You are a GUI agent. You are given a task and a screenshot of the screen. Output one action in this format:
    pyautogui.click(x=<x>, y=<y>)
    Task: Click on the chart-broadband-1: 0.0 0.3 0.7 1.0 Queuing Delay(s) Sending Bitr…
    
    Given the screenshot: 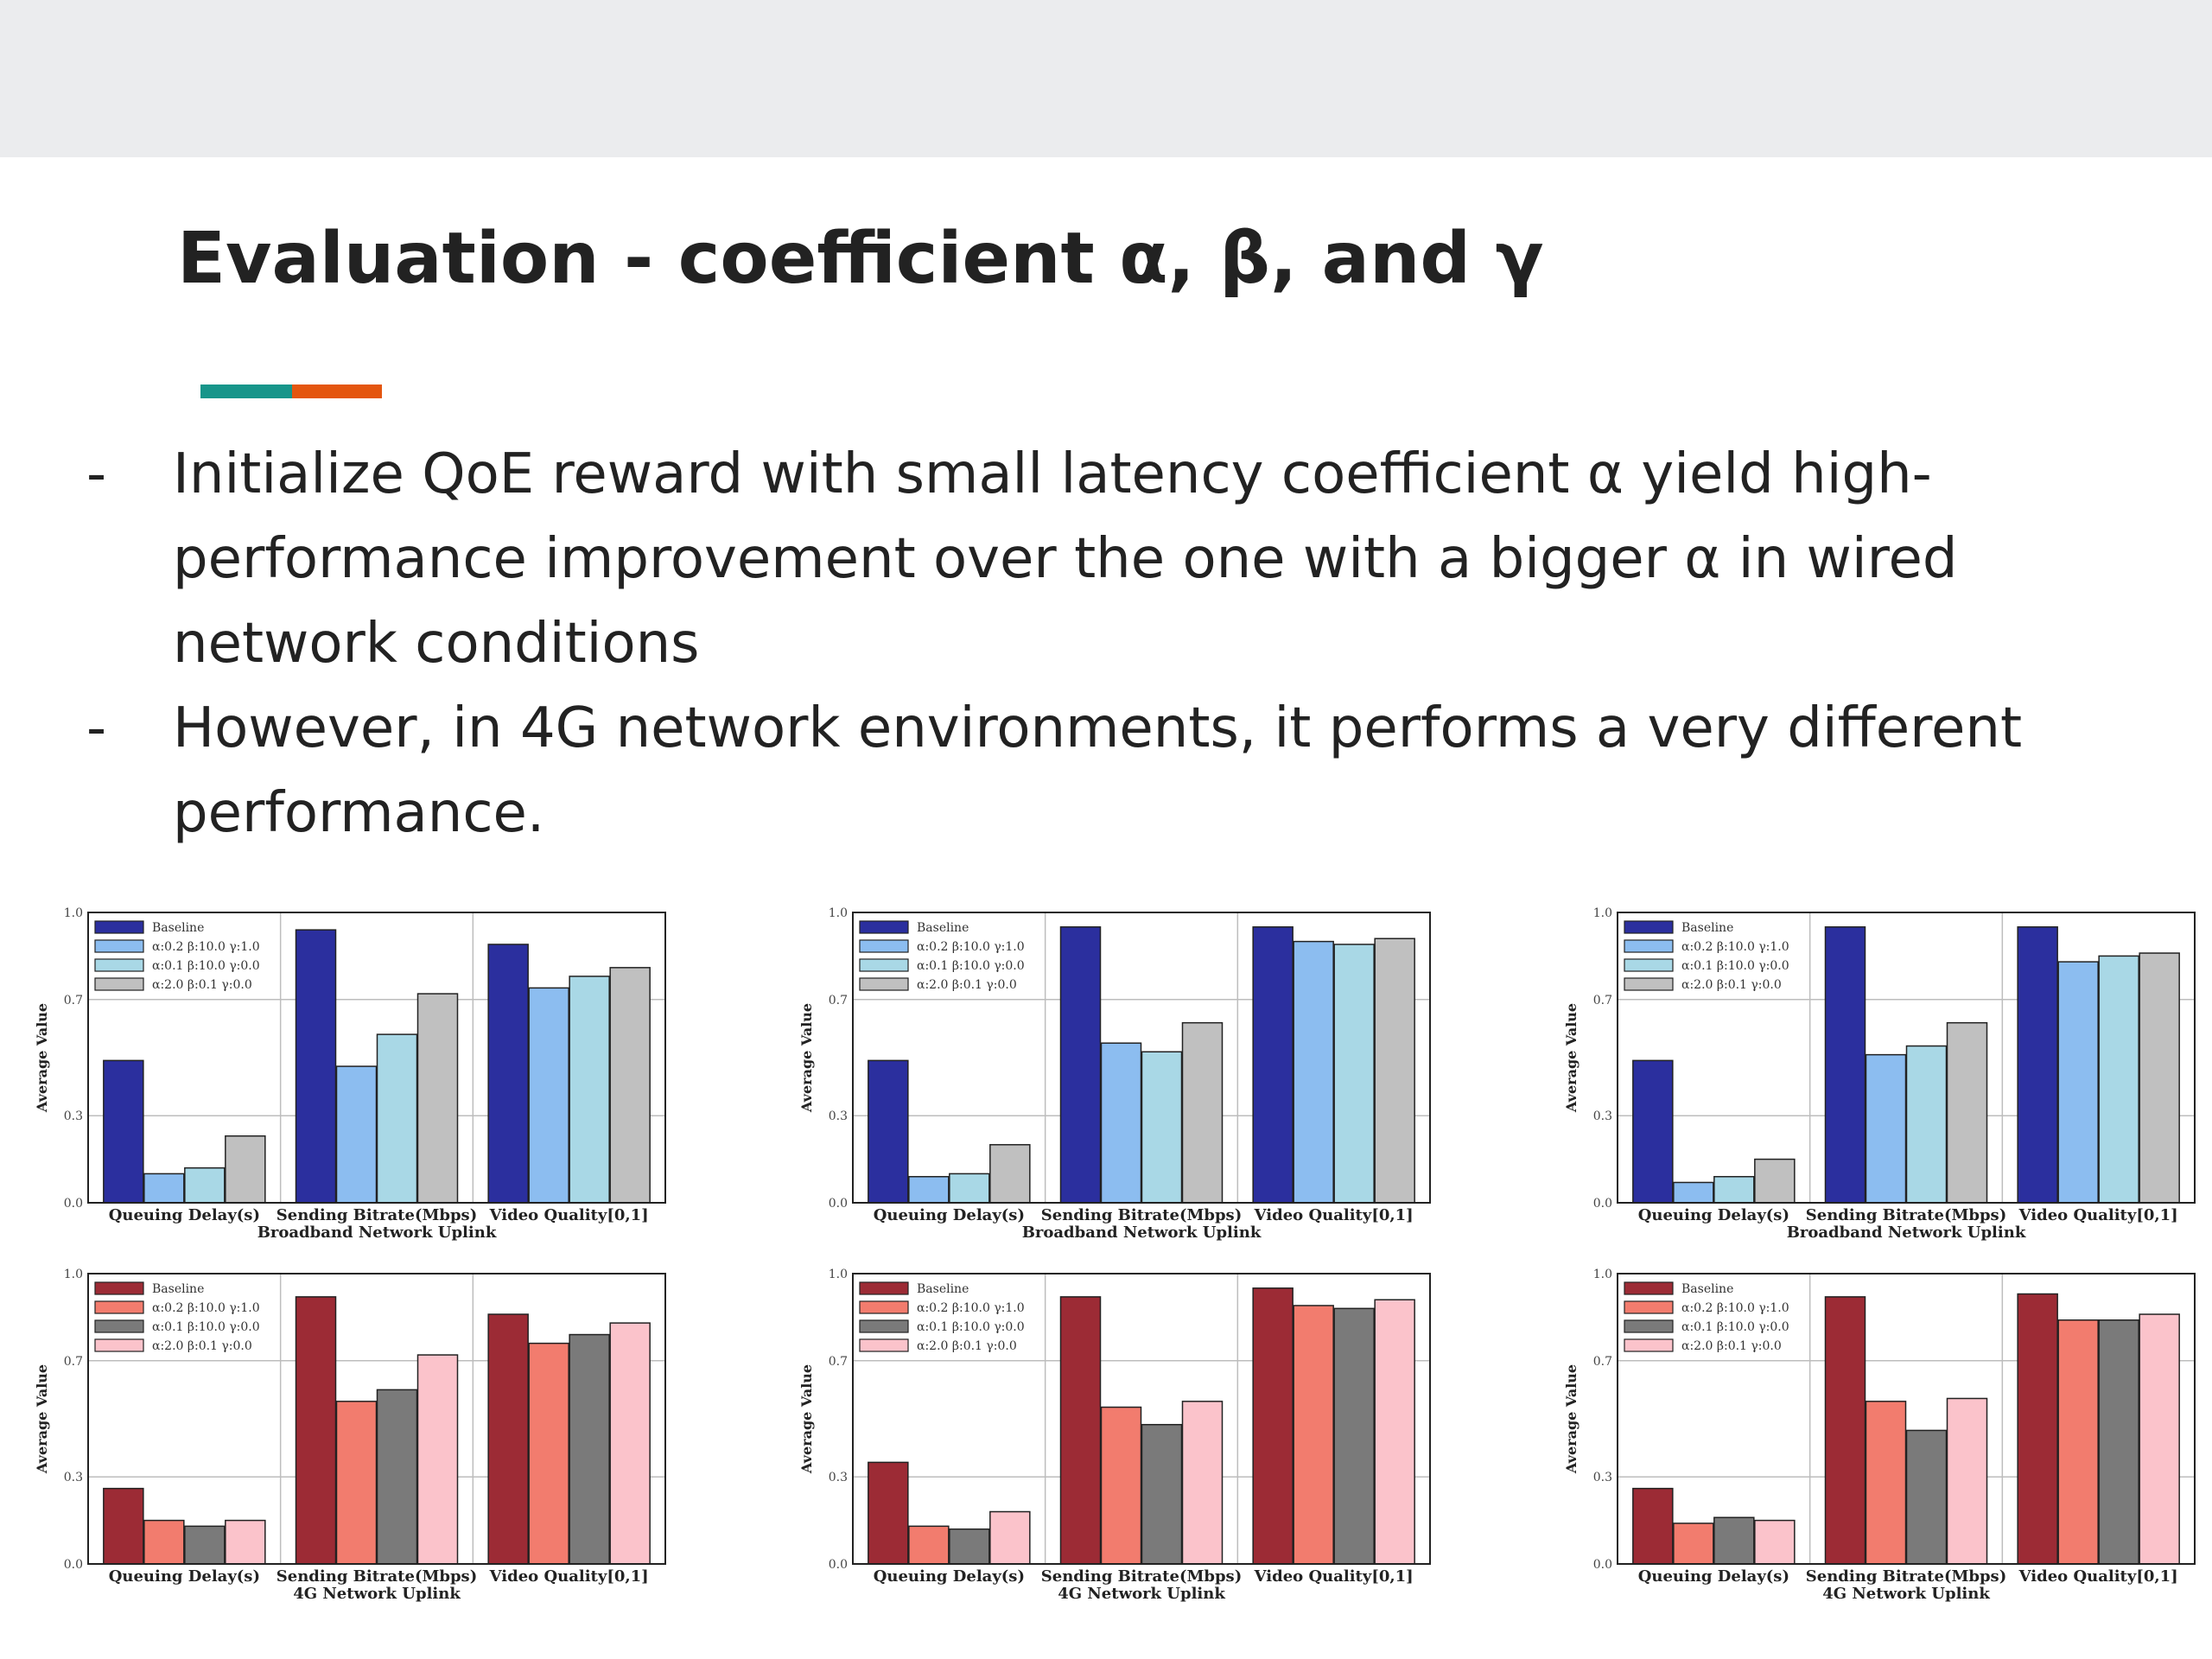 What is the action you would take?
    pyautogui.click(x=350, y=1074)
    